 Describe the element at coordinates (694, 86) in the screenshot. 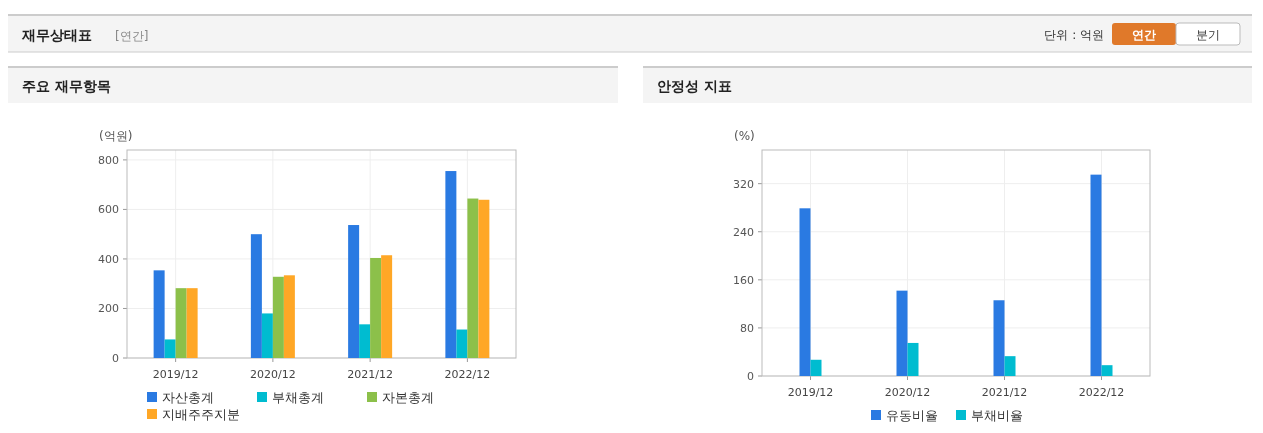

I see `chart-title: 안정성 지표` at that location.